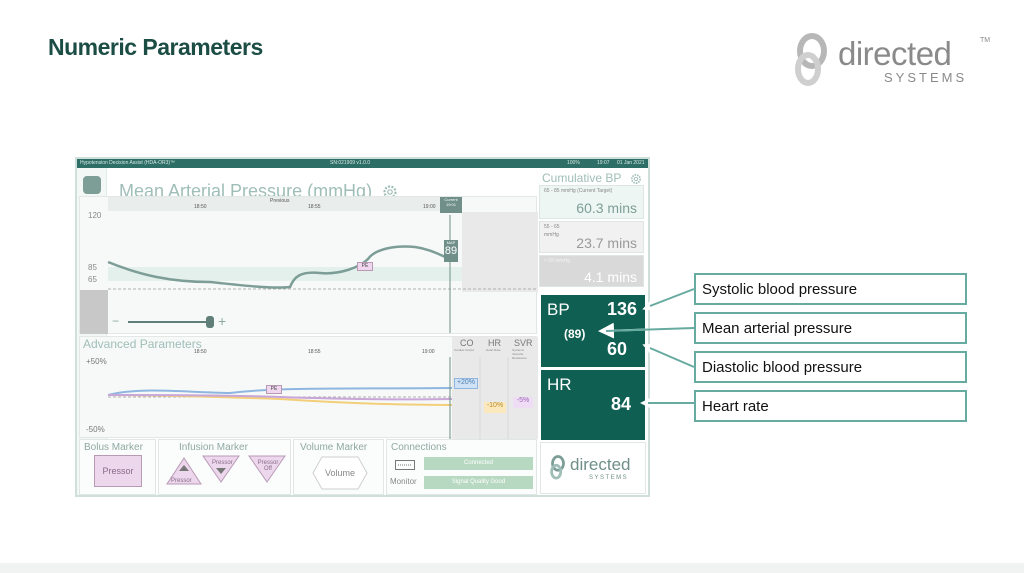 This screenshot has width=1024, height=573. Describe the element at coordinates (403, 481) in the screenshot. I see `monitor-label: Monitor` at that location.